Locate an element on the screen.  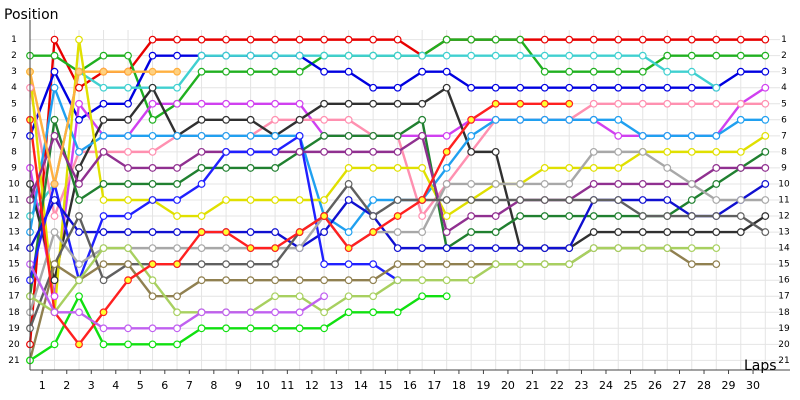
x-tick-label: 9 is located at coordinates (238, 385).